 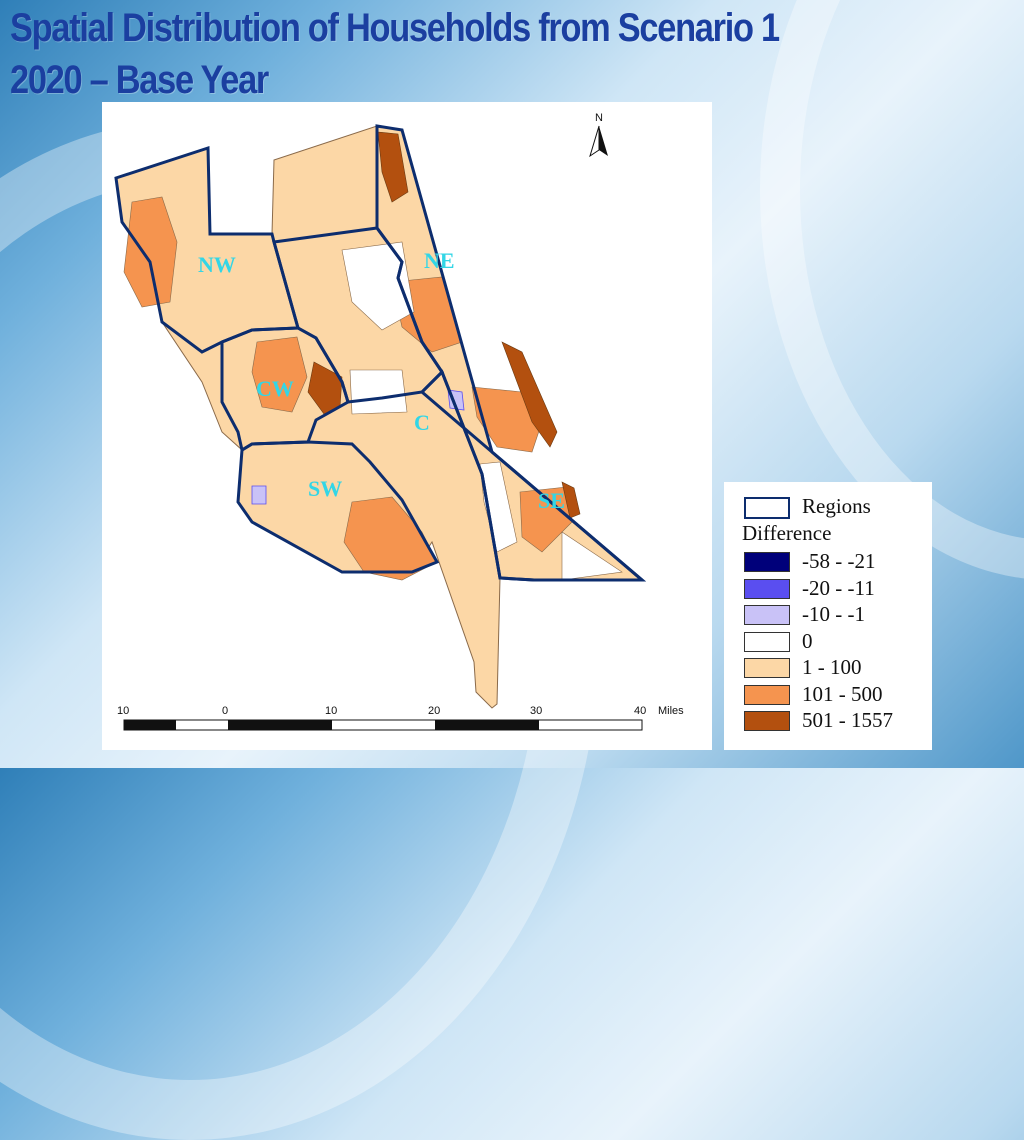 What do you see at coordinates (434, 711) in the screenshot?
I see `scale-tick-label: 20` at bounding box center [434, 711].